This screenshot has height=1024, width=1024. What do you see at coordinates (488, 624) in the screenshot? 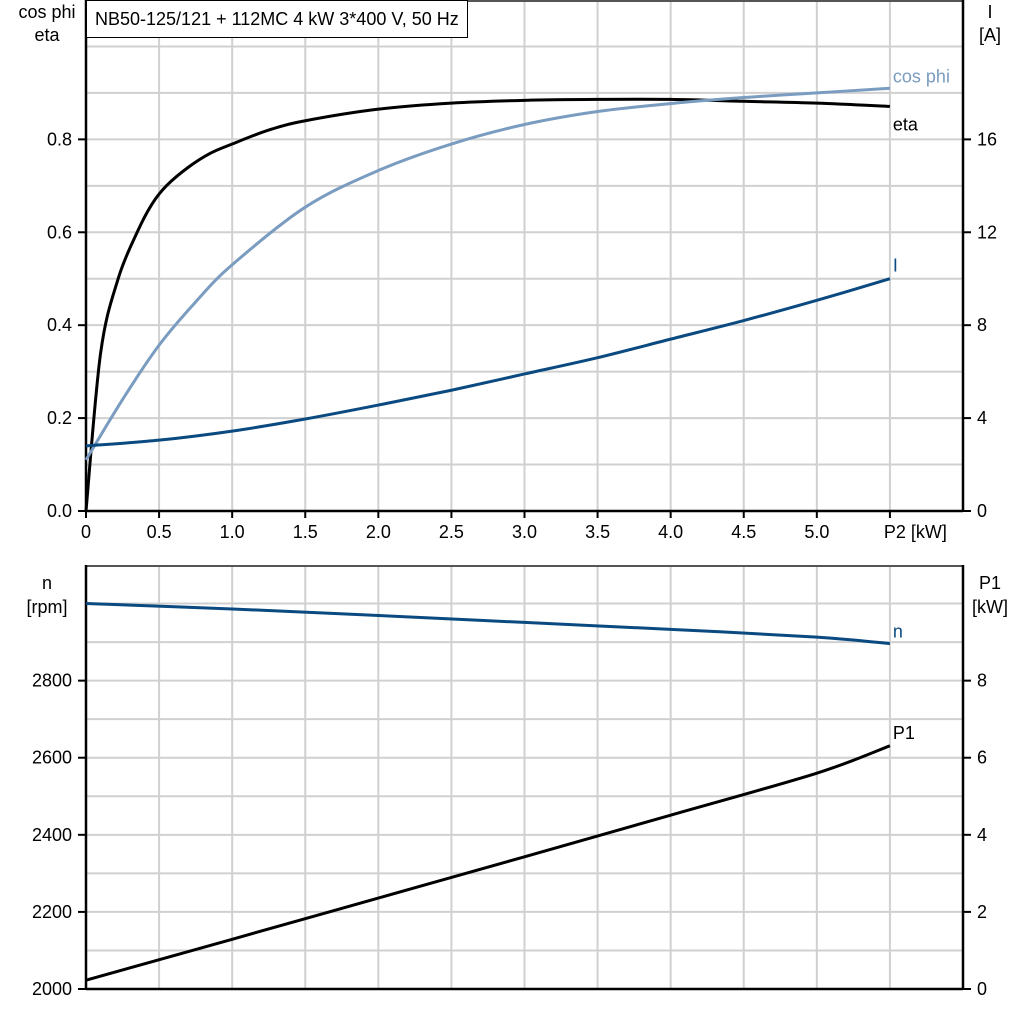
I see `series-line-n` at bounding box center [488, 624].